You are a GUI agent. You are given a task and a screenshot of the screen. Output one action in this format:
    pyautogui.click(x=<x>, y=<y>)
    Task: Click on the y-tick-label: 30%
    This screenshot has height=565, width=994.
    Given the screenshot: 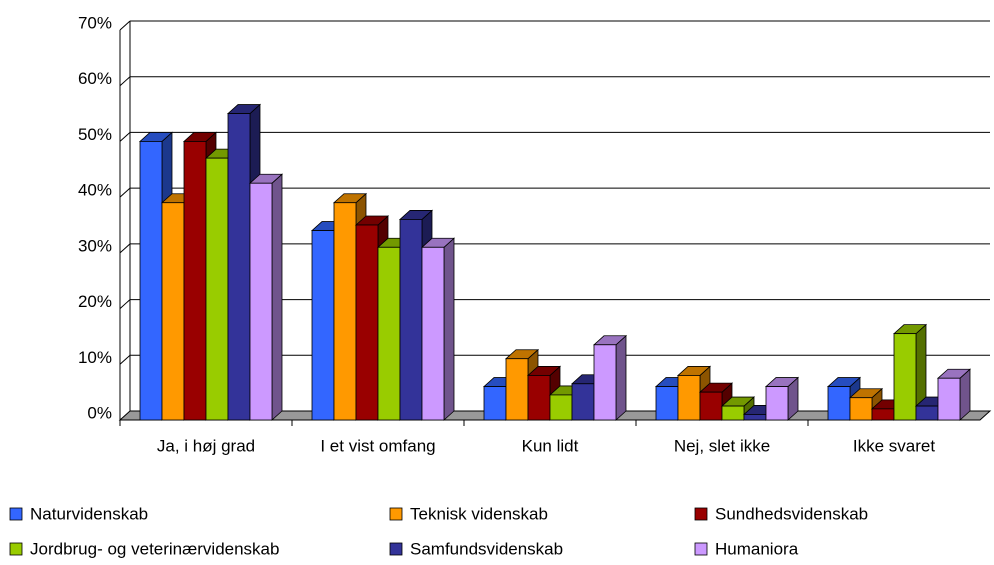 What is the action you would take?
    pyautogui.click(x=95, y=245)
    